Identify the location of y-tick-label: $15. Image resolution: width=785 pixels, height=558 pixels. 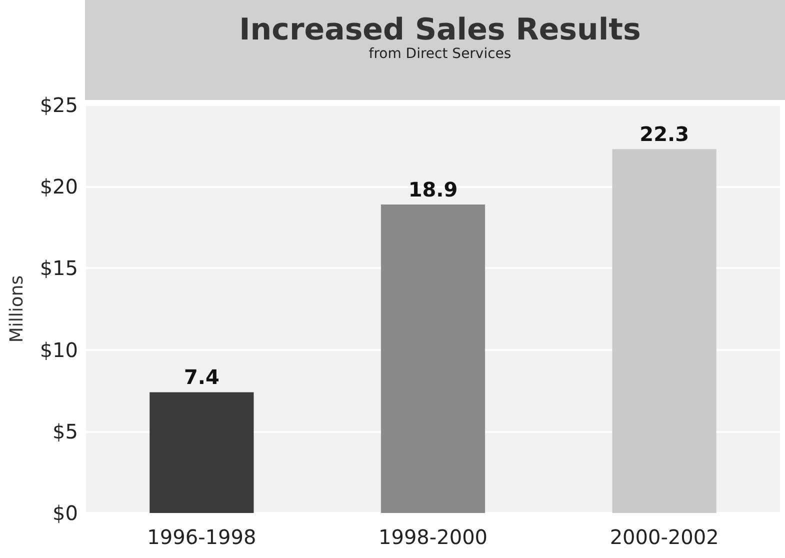
(59, 268).